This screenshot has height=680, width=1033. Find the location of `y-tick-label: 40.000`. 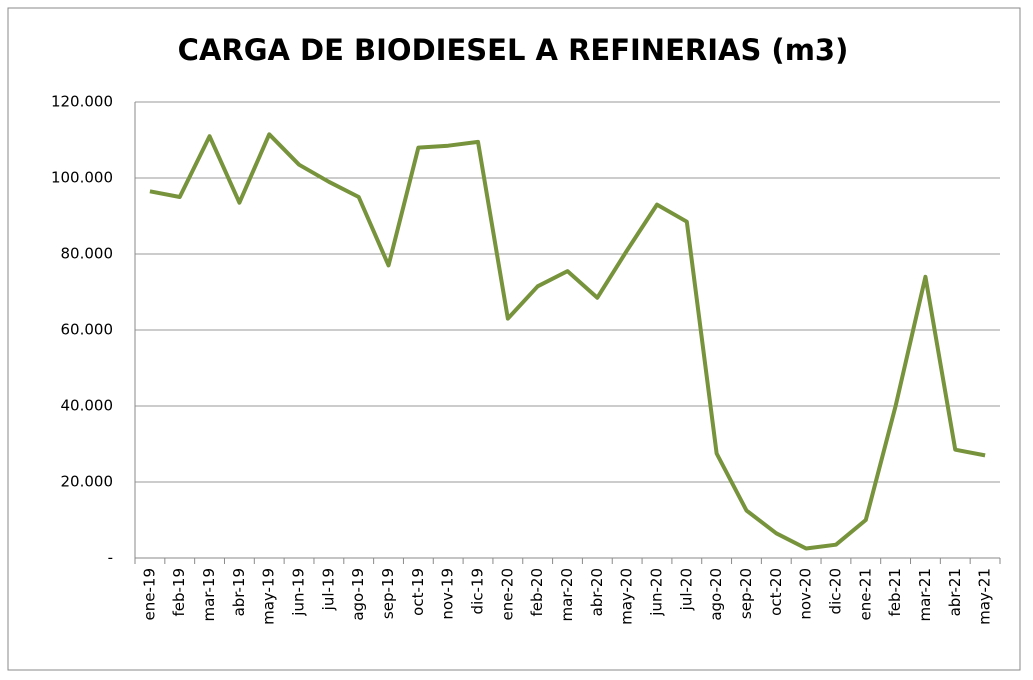

y-tick-label: 40.000 is located at coordinates (87, 406).